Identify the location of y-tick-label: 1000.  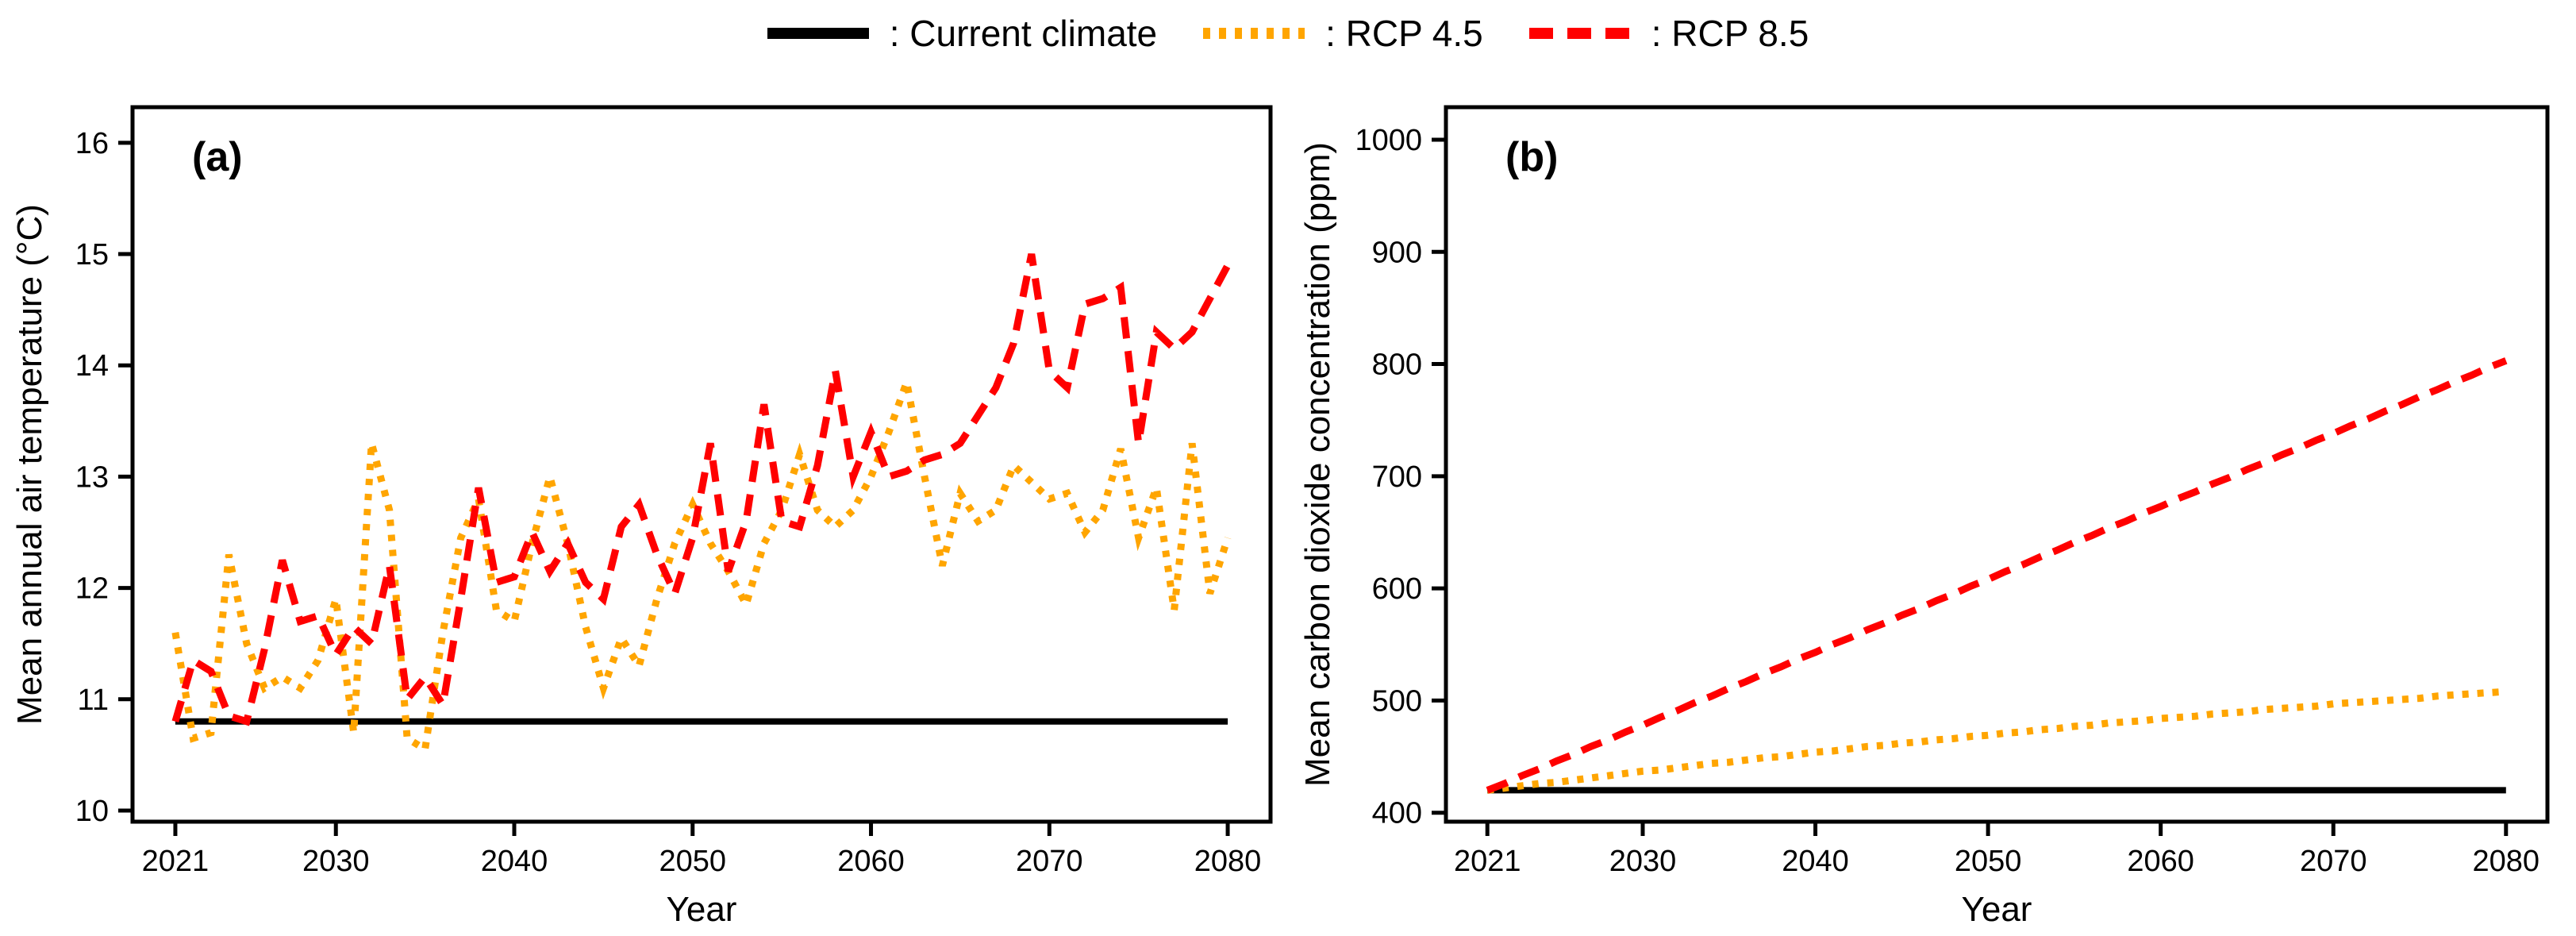
(1388, 140).